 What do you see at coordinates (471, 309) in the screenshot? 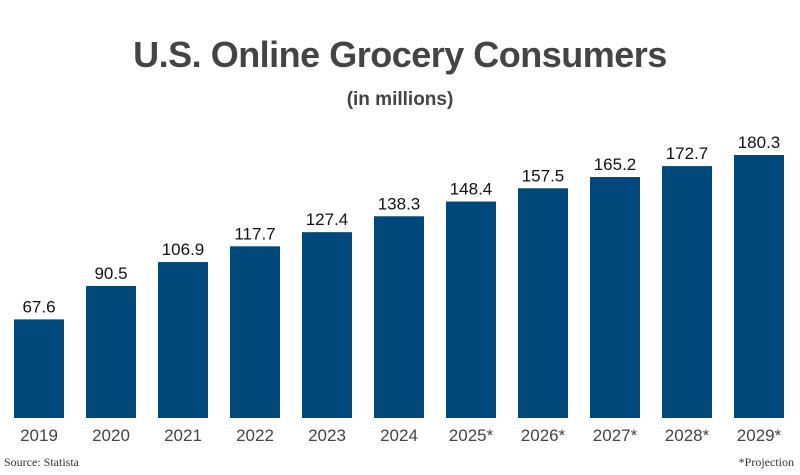
I see `bar-2025*` at bounding box center [471, 309].